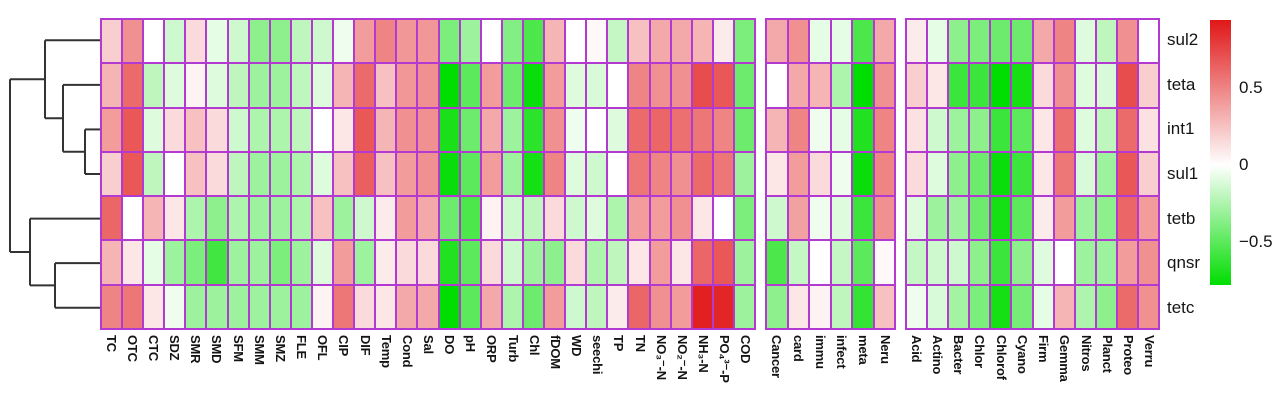 This screenshot has height=415, width=1279. What do you see at coordinates (259, 350) in the screenshot?
I see `column-label: SMM` at bounding box center [259, 350].